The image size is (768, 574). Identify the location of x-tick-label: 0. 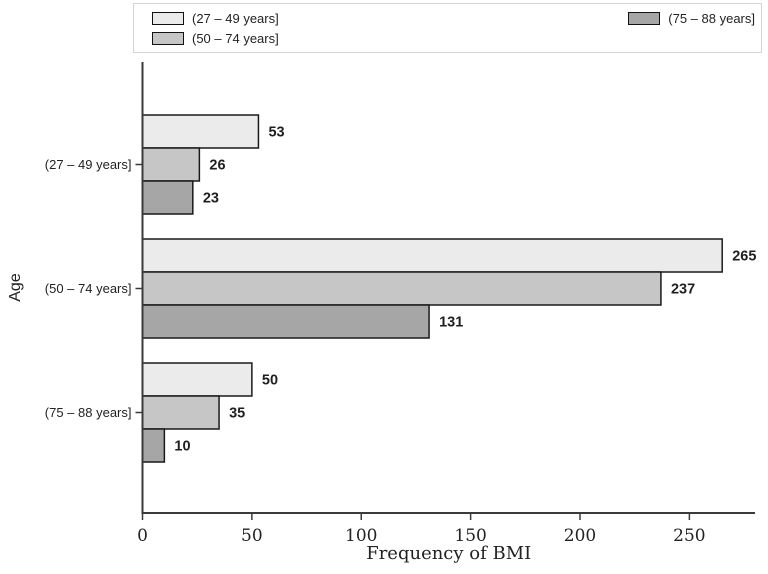
(142, 536).